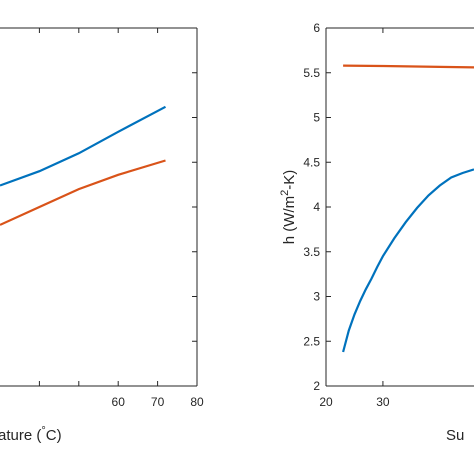 The width and height of the screenshot is (474, 474). What do you see at coordinates (43, 431) in the screenshot?
I see `left-xlabel-degree: °` at bounding box center [43, 431].